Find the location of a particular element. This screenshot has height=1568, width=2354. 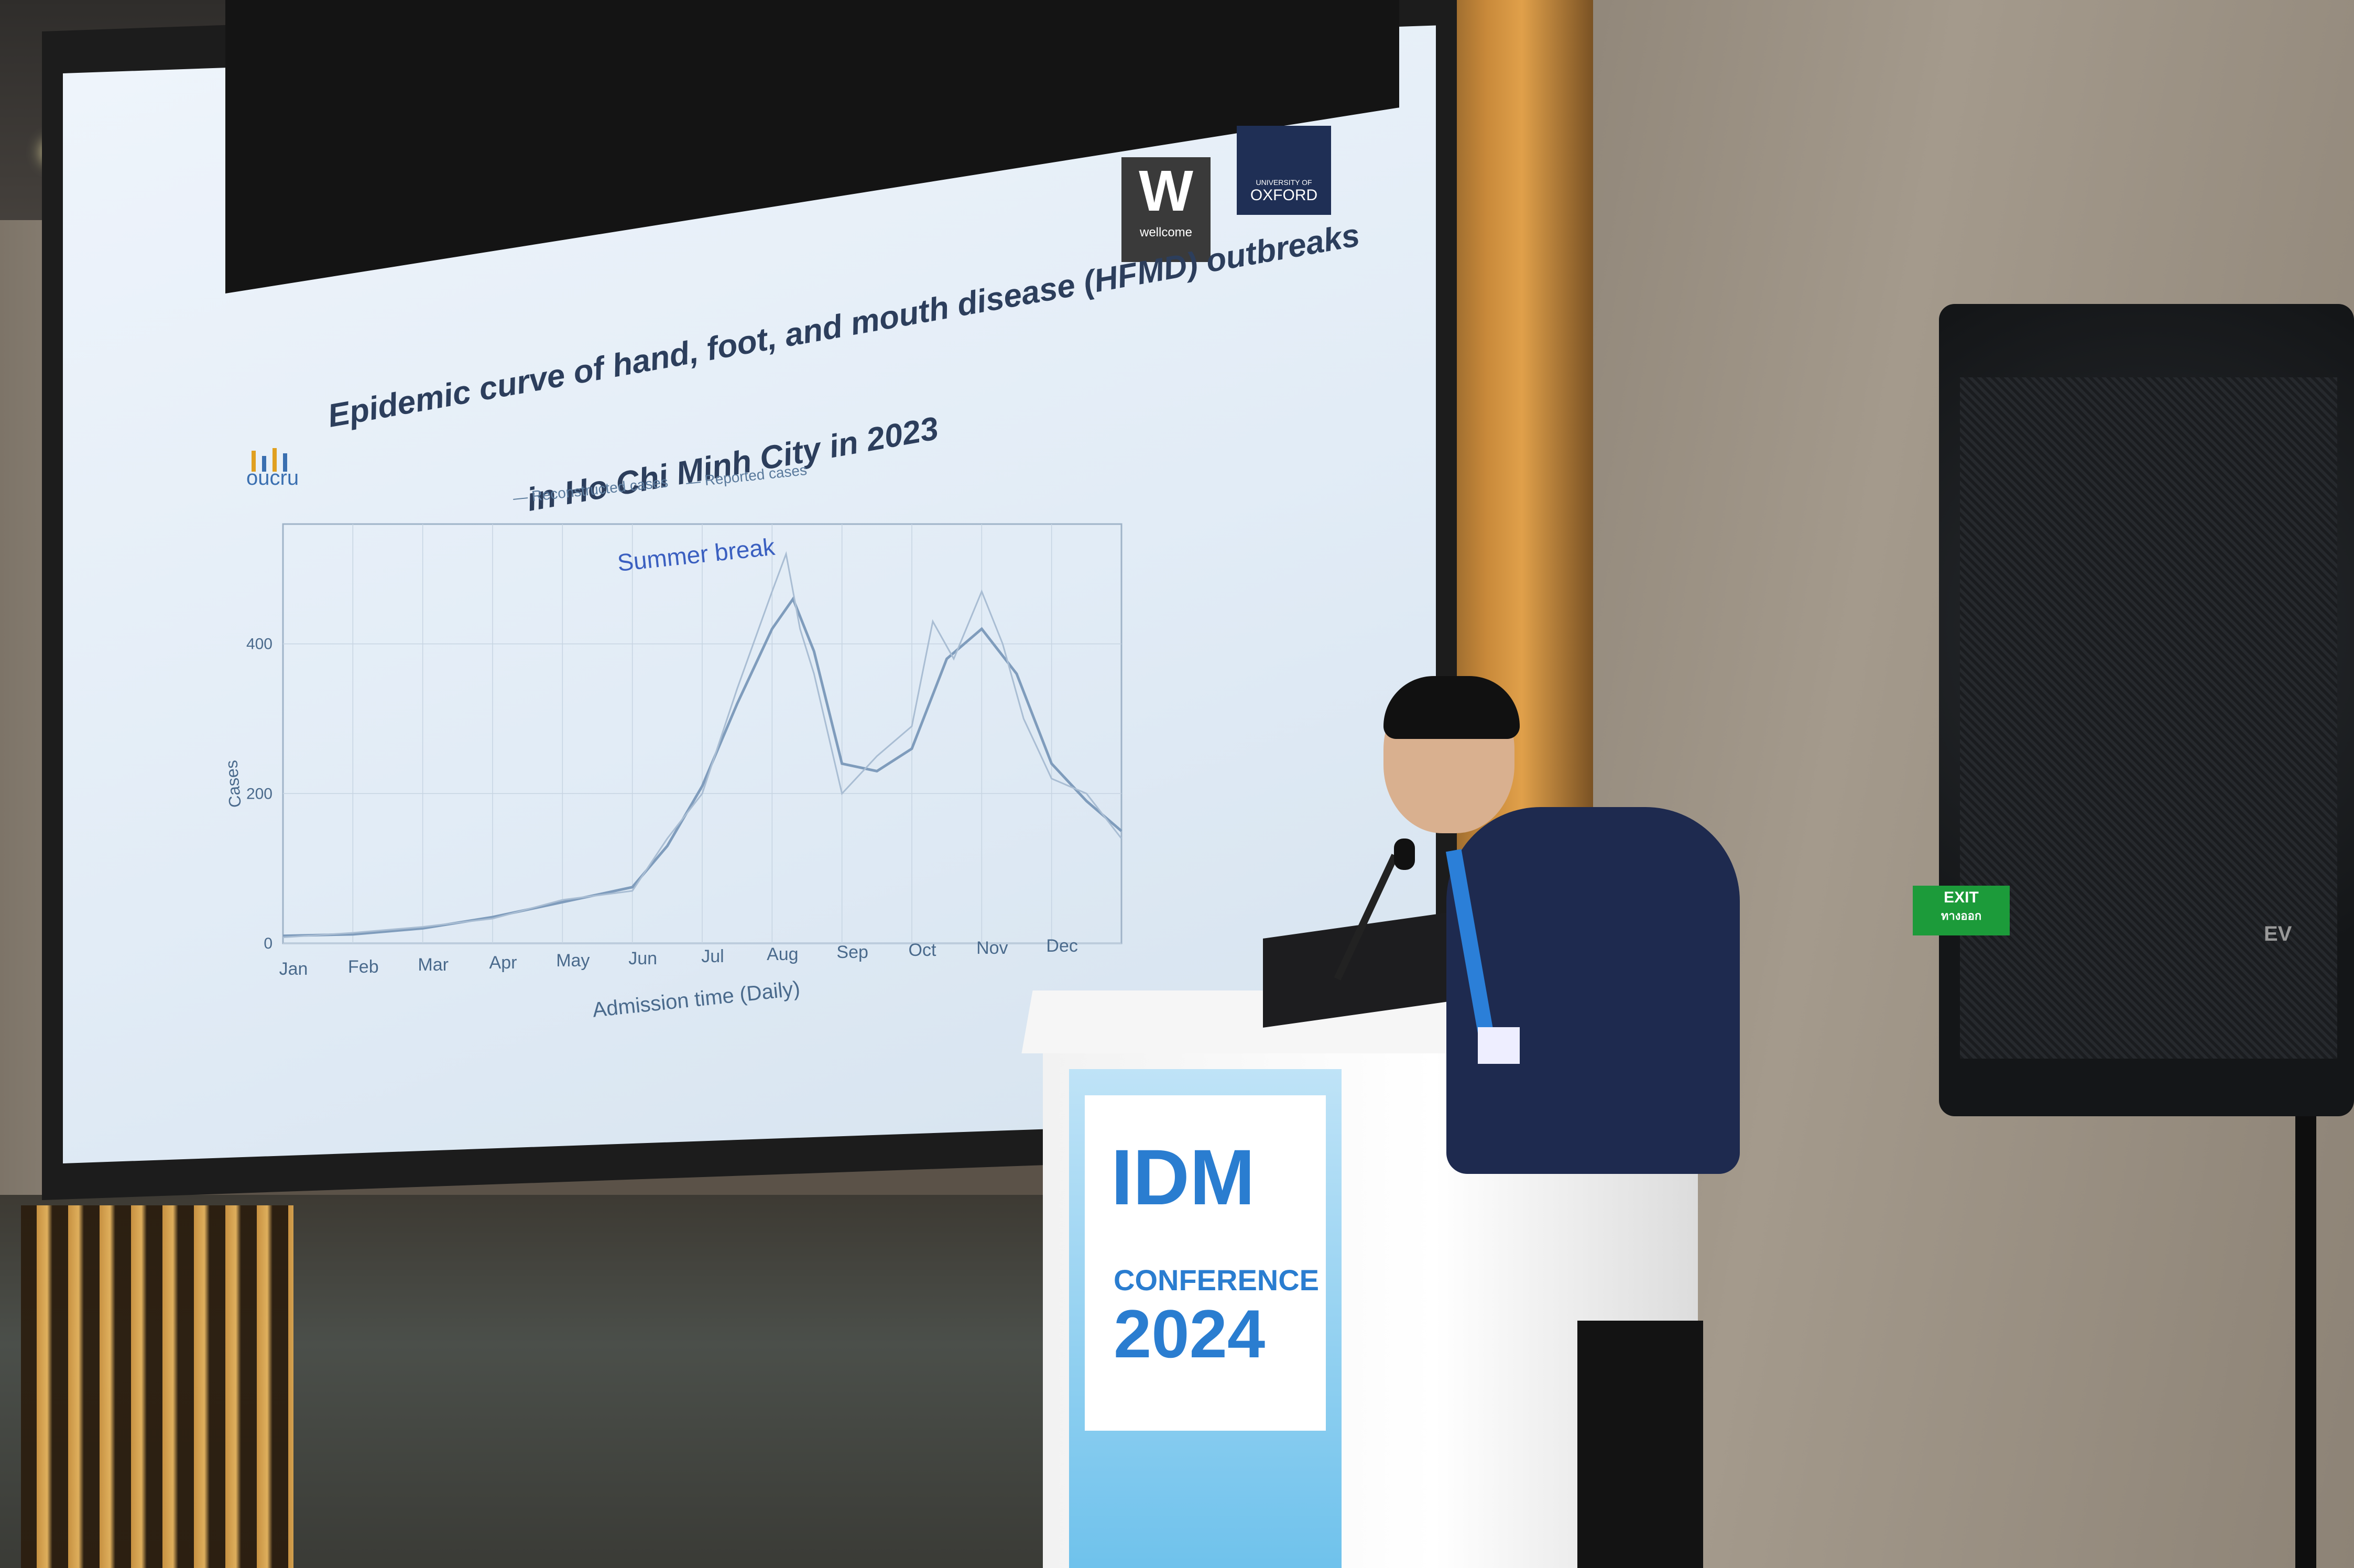

x-tick-label: Apr is located at coordinates (503, 963).